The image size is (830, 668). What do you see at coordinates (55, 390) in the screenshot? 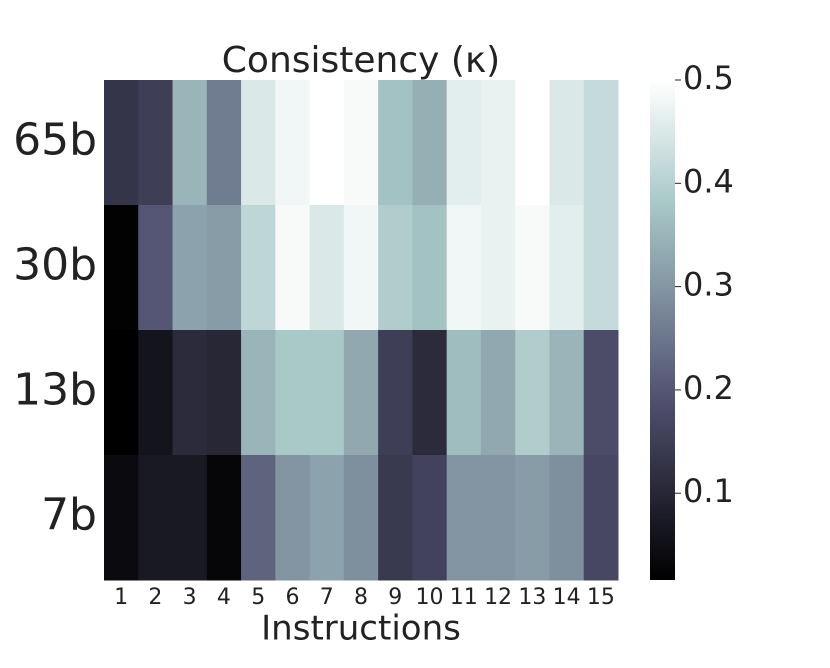
I see `y-tick-label: 13b` at bounding box center [55, 390].